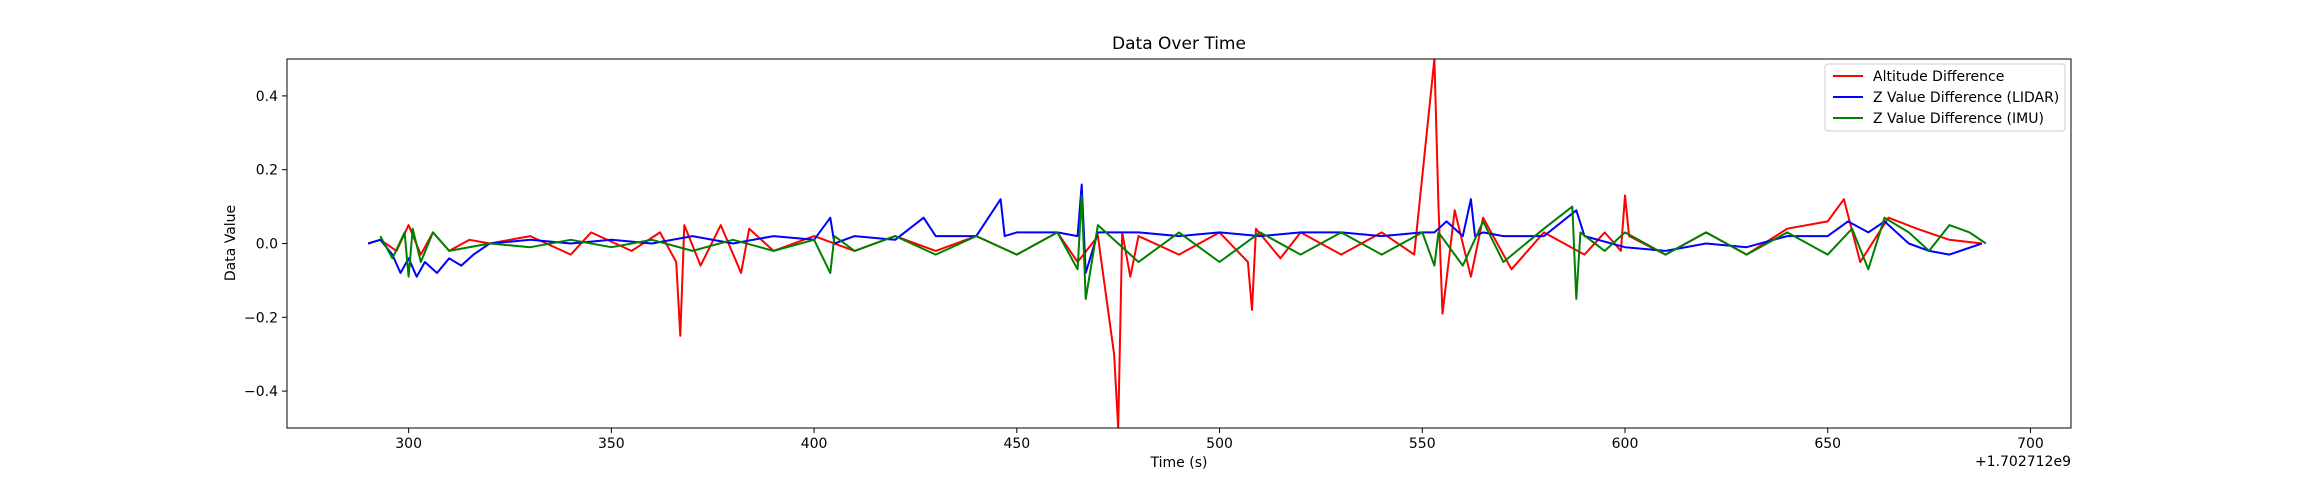 This screenshot has height=480, width=2299. Describe the element at coordinates (267, 97) in the screenshot. I see `y-tick-label: 0.4` at that location.